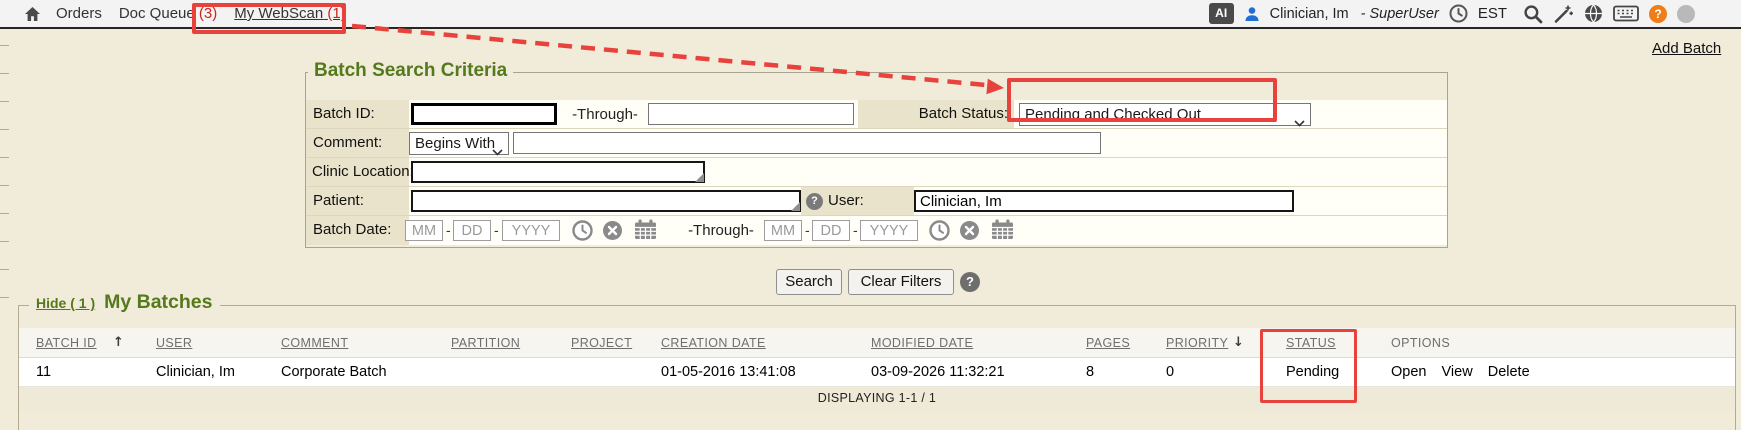 Image resolution: width=1741 pixels, height=430 pixels. I want to click on my-batches-legend: Hide ( 1 ) My Batches, so click(124, 302).